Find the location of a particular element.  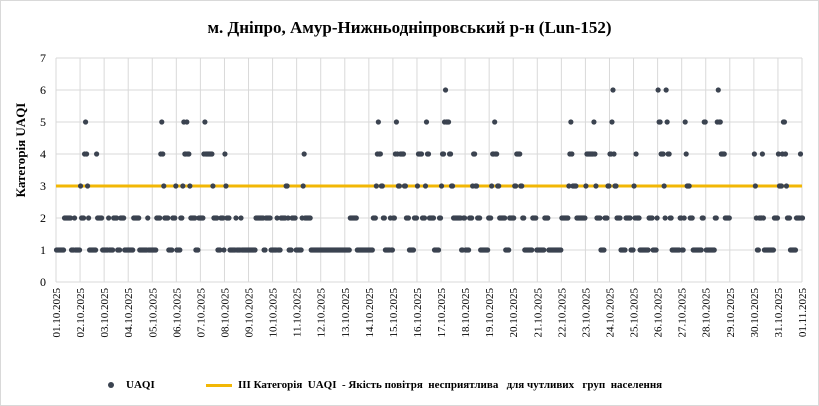

x-tick-label: 01.11.2025 is located at coordinates (803, 313).